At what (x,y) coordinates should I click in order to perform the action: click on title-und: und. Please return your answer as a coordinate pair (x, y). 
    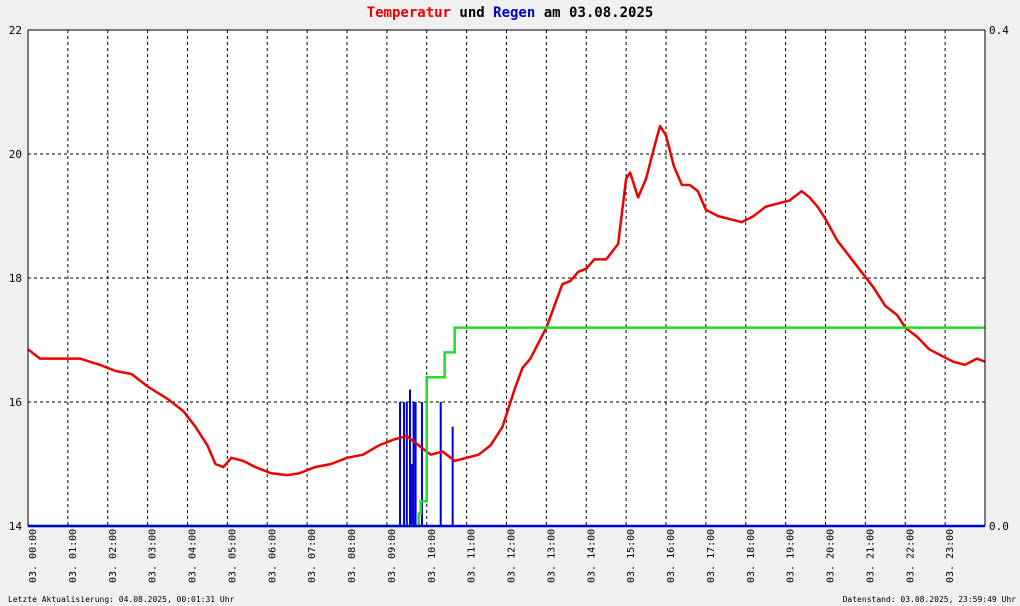
    Looking at the image, I should click on (472, 13).